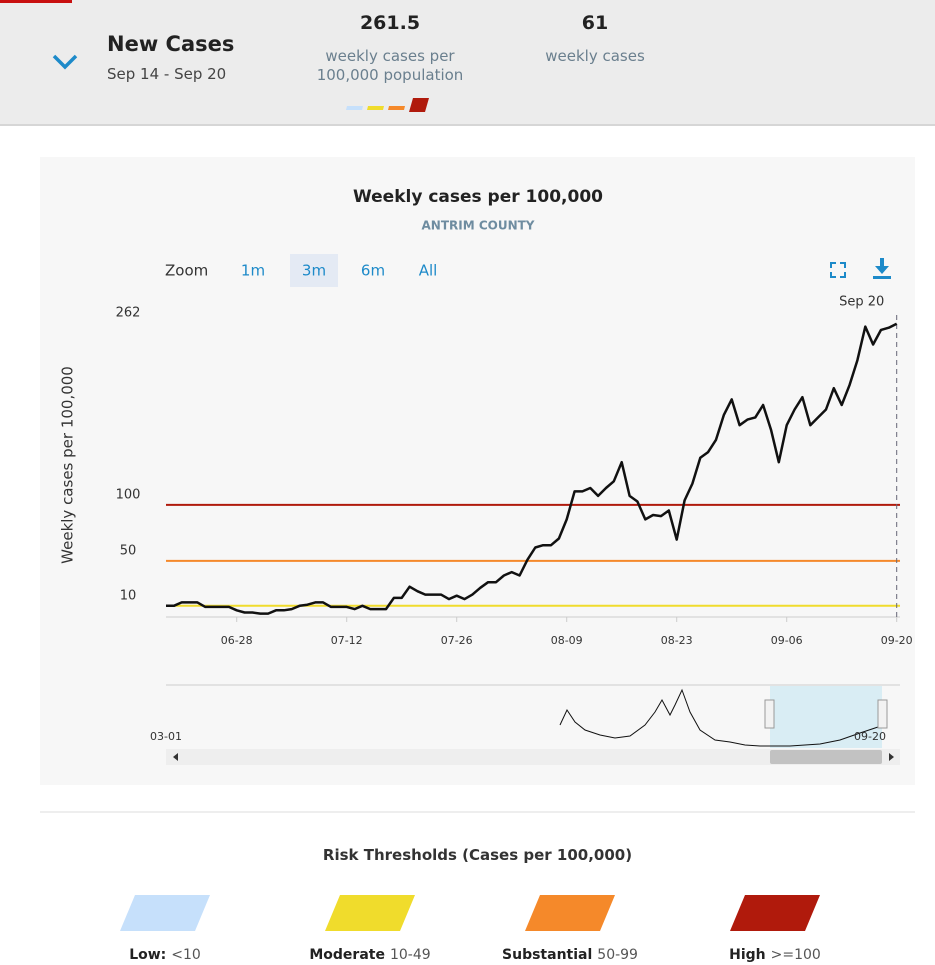 The image size is (935, 965). What do you see at coordinates (826, 717) in the screenshot?
I see `navigator-window` at bounding box center [826, 717].